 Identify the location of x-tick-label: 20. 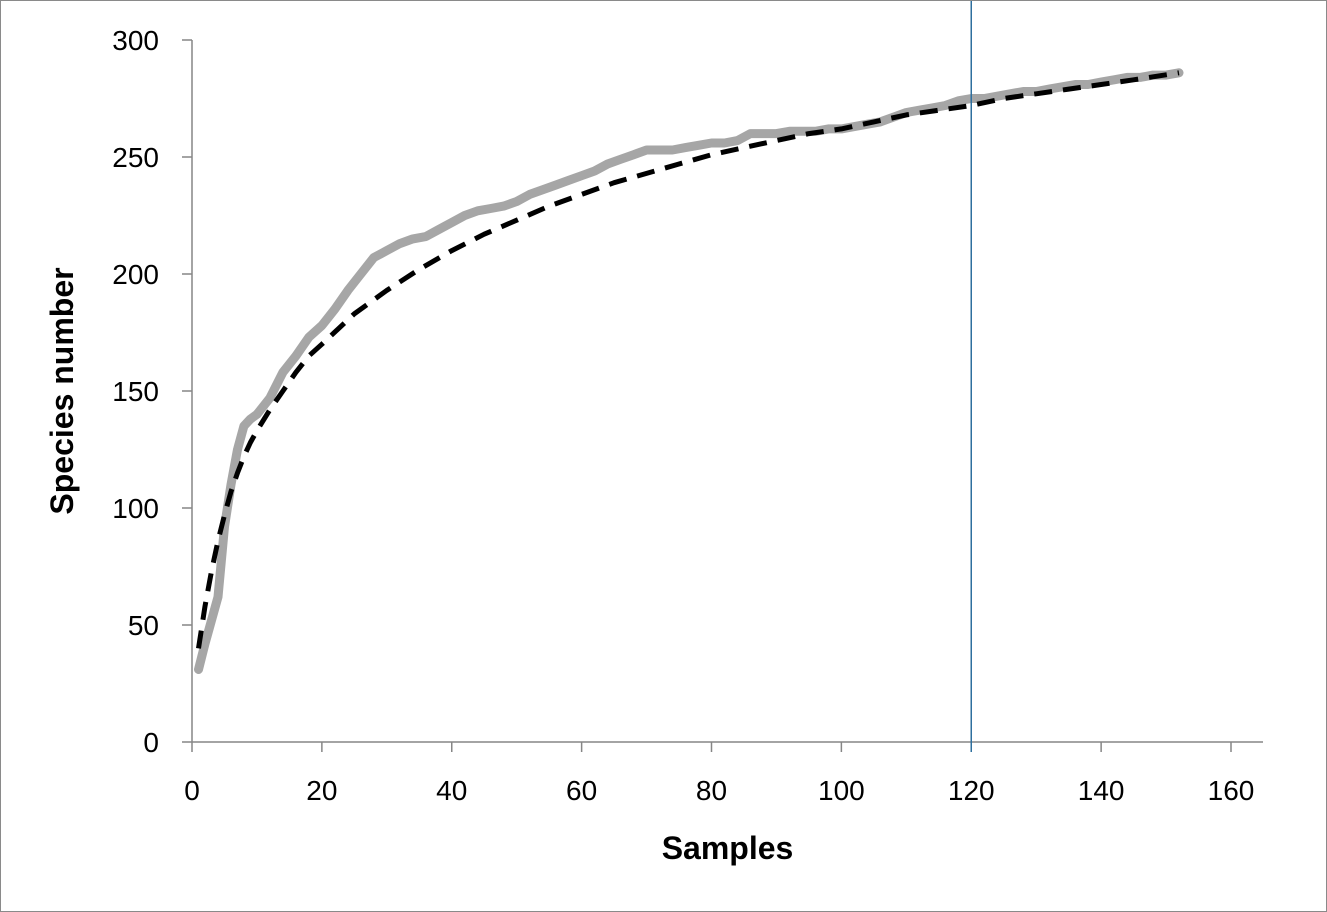
(321, 790).